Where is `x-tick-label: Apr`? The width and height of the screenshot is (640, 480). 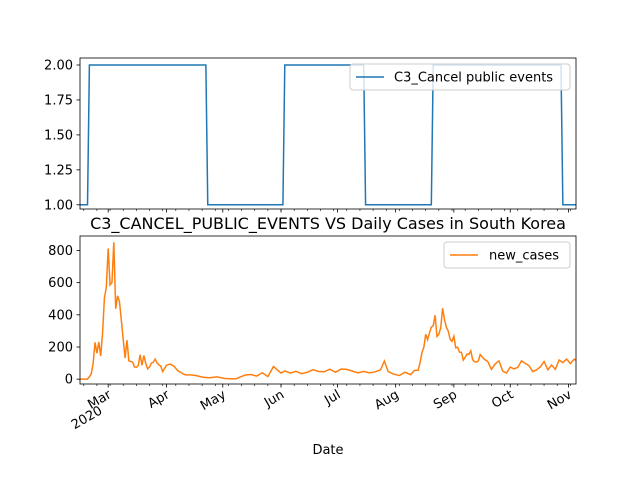 x-tick-label: Apr is located at coordinates (159, 399).